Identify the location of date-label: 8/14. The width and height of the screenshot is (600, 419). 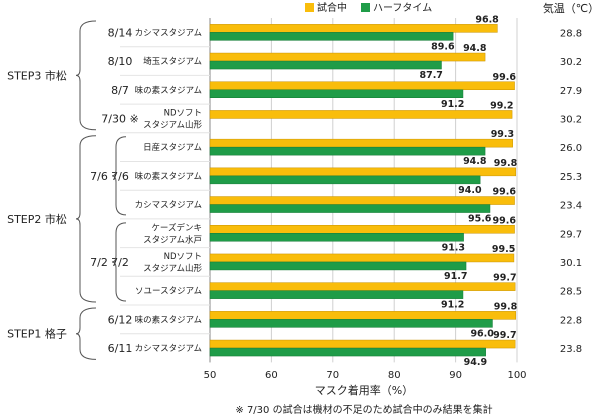
(120, 32).